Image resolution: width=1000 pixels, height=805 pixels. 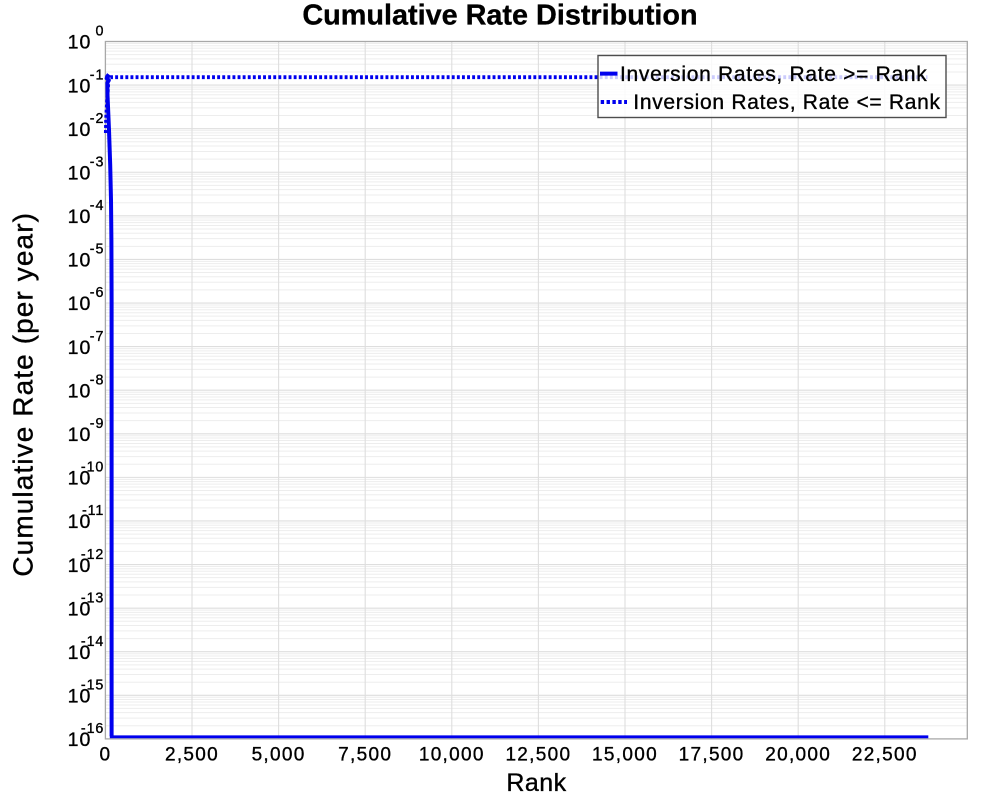 I want to click on svg-text: 20,000, so click(x=798, y=755).